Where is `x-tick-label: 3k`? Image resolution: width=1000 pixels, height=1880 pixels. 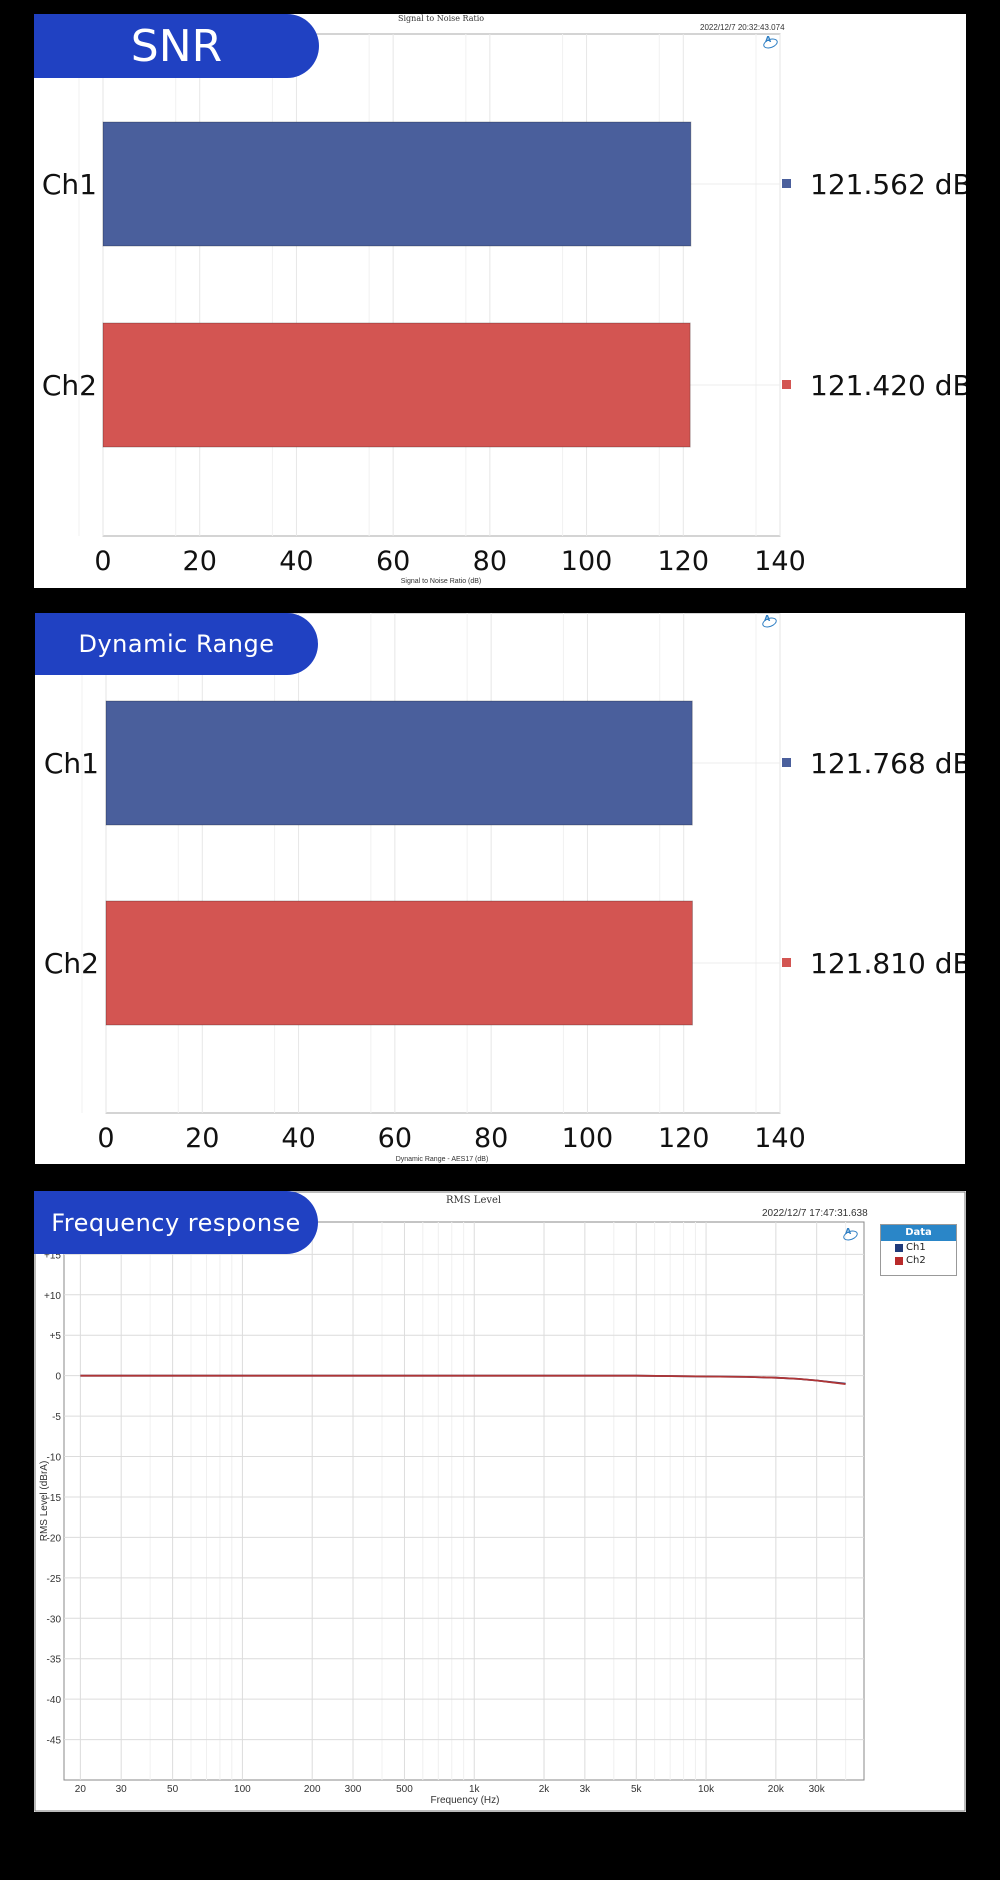
x-tick-label: 3k is located at coordinates (586, 1789).